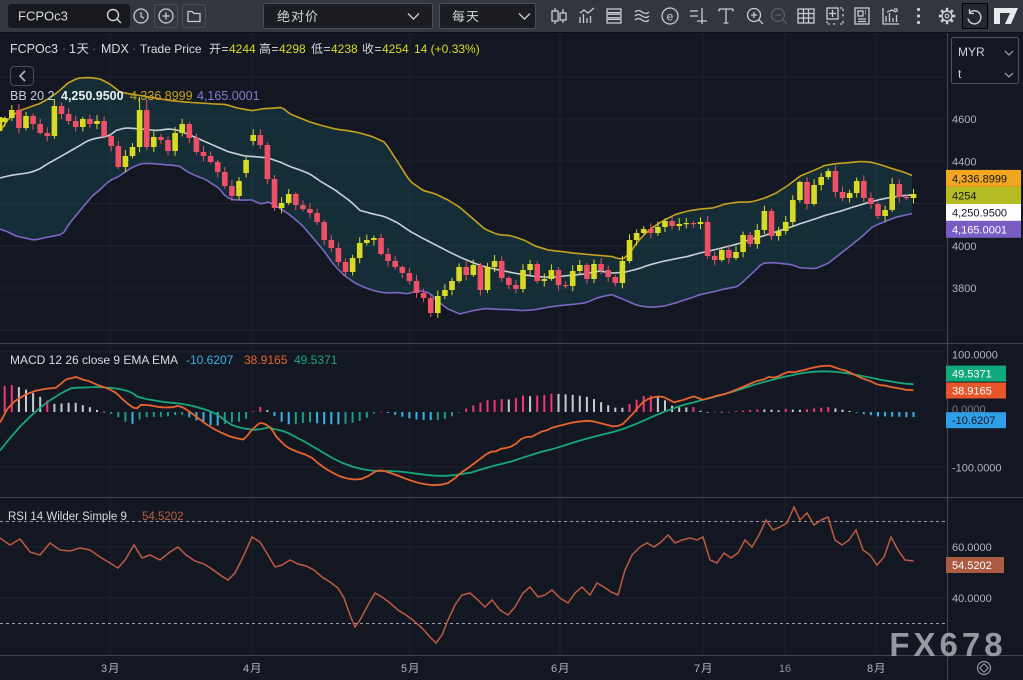 The image size is (1023, 680). What do you see at coordinates (964, 162) in the screenshot?
I see `svg-text: 4400` at bounding box center [964, 162].